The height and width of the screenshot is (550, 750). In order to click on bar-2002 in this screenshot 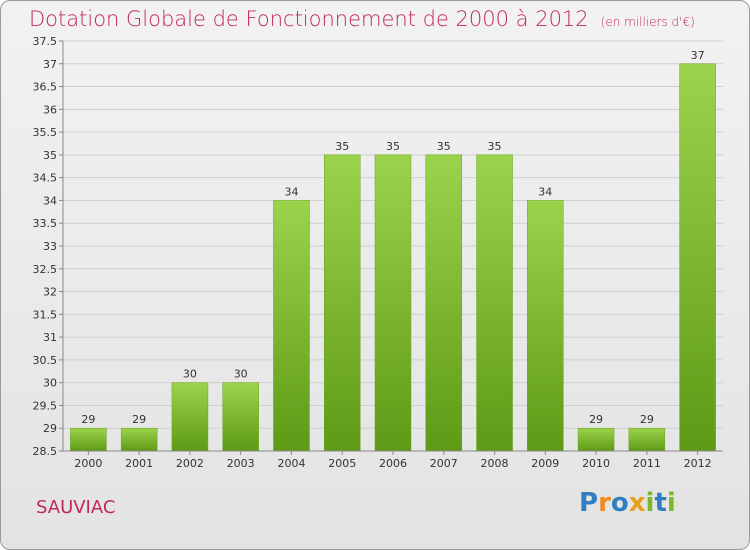, I will do `click(190, 417)`.